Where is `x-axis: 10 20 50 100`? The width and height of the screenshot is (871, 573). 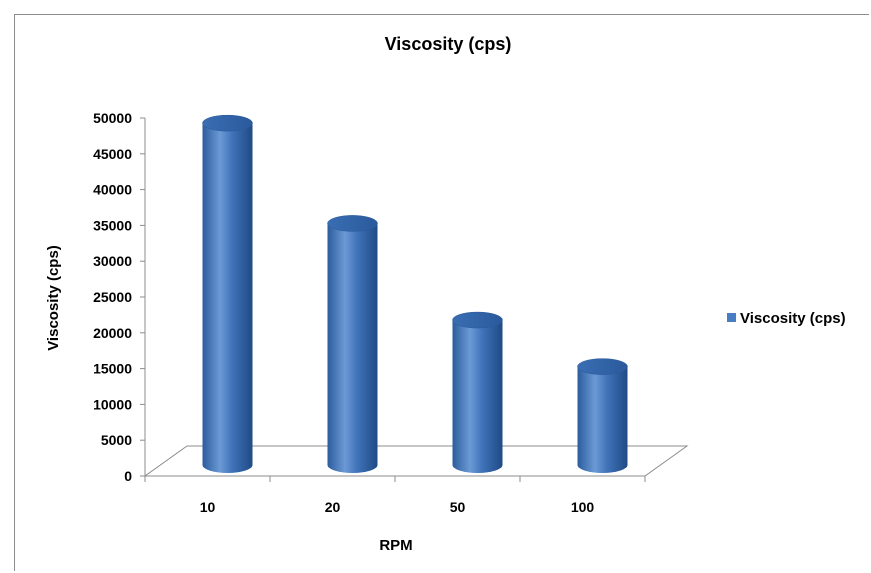 x-axis: 10 20 50 100 is located at coordinates (395, 495).